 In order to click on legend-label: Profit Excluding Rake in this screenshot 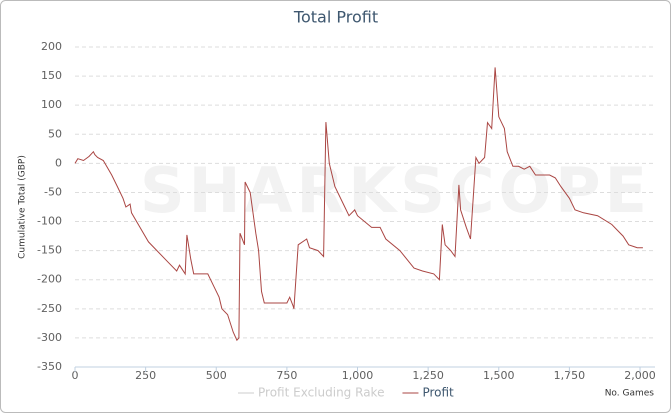, I will do `click(321, 393)`.